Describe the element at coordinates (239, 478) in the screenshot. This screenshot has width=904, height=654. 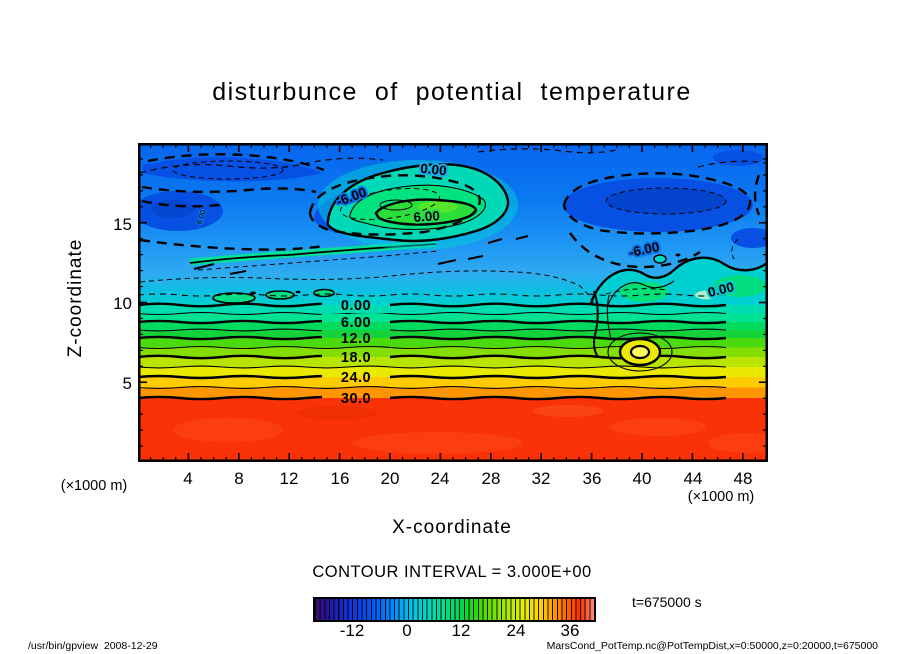
I see `x-tick-8: 8` at that location.